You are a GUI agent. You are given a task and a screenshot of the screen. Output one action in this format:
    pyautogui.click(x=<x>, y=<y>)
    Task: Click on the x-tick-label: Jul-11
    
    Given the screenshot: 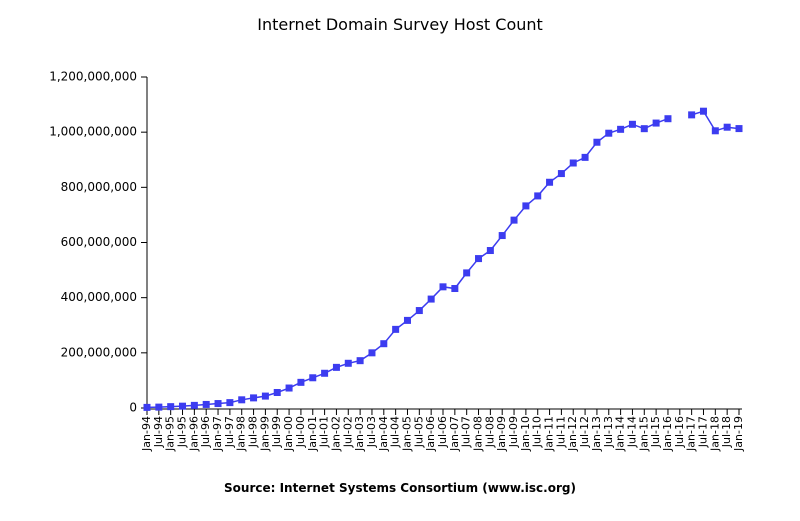 What is the action you would take?
    pyautogui.click(x=560, y=432)
    